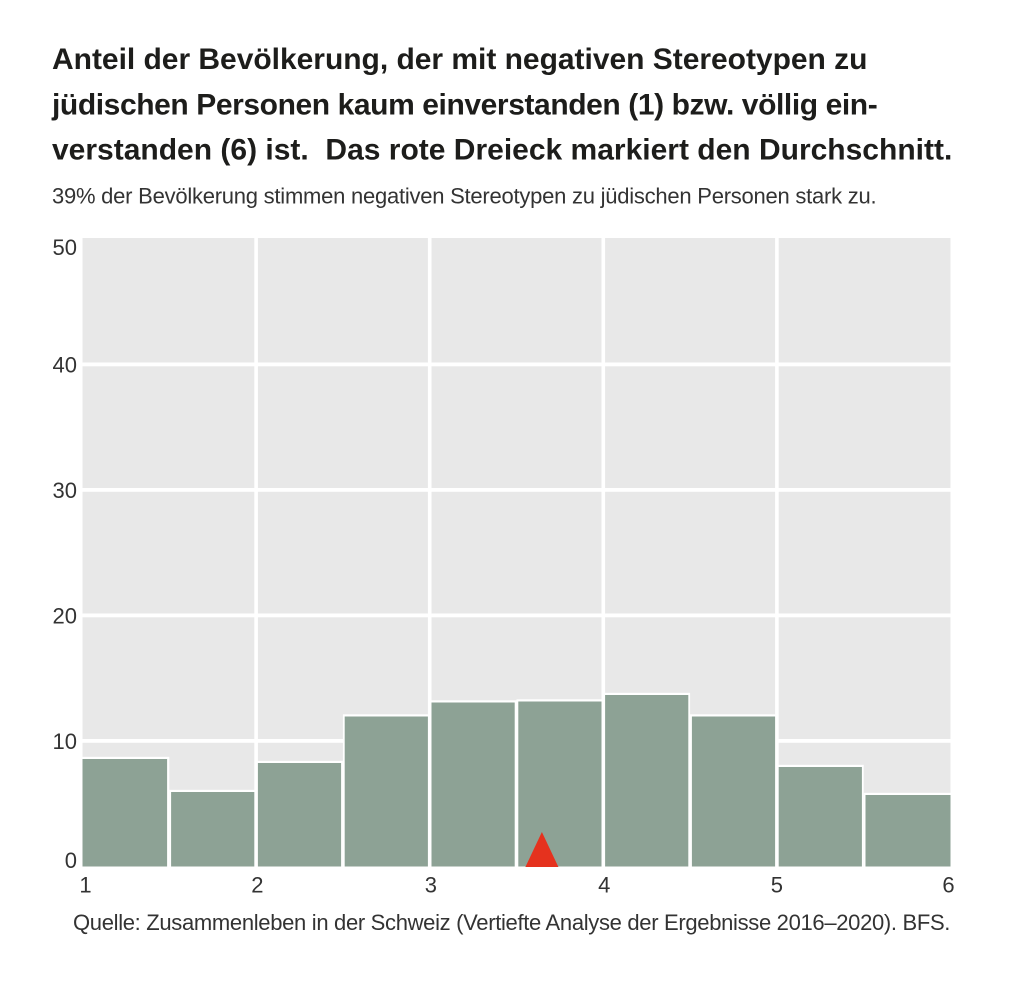 Image resolution: width=1024 pixels, height=1004 pixels. What do you see at coordinates (948, 885) in the screenshot?
I see `svg-text: 6` at bounding box center [948, 885].